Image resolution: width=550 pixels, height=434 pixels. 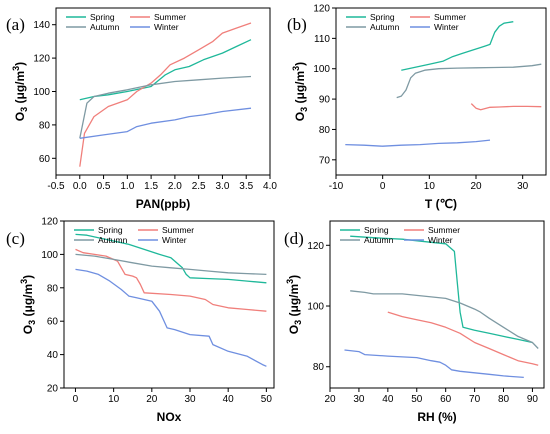 I want to click on x-tick-label: 1.0, so click(x=127, y=186).